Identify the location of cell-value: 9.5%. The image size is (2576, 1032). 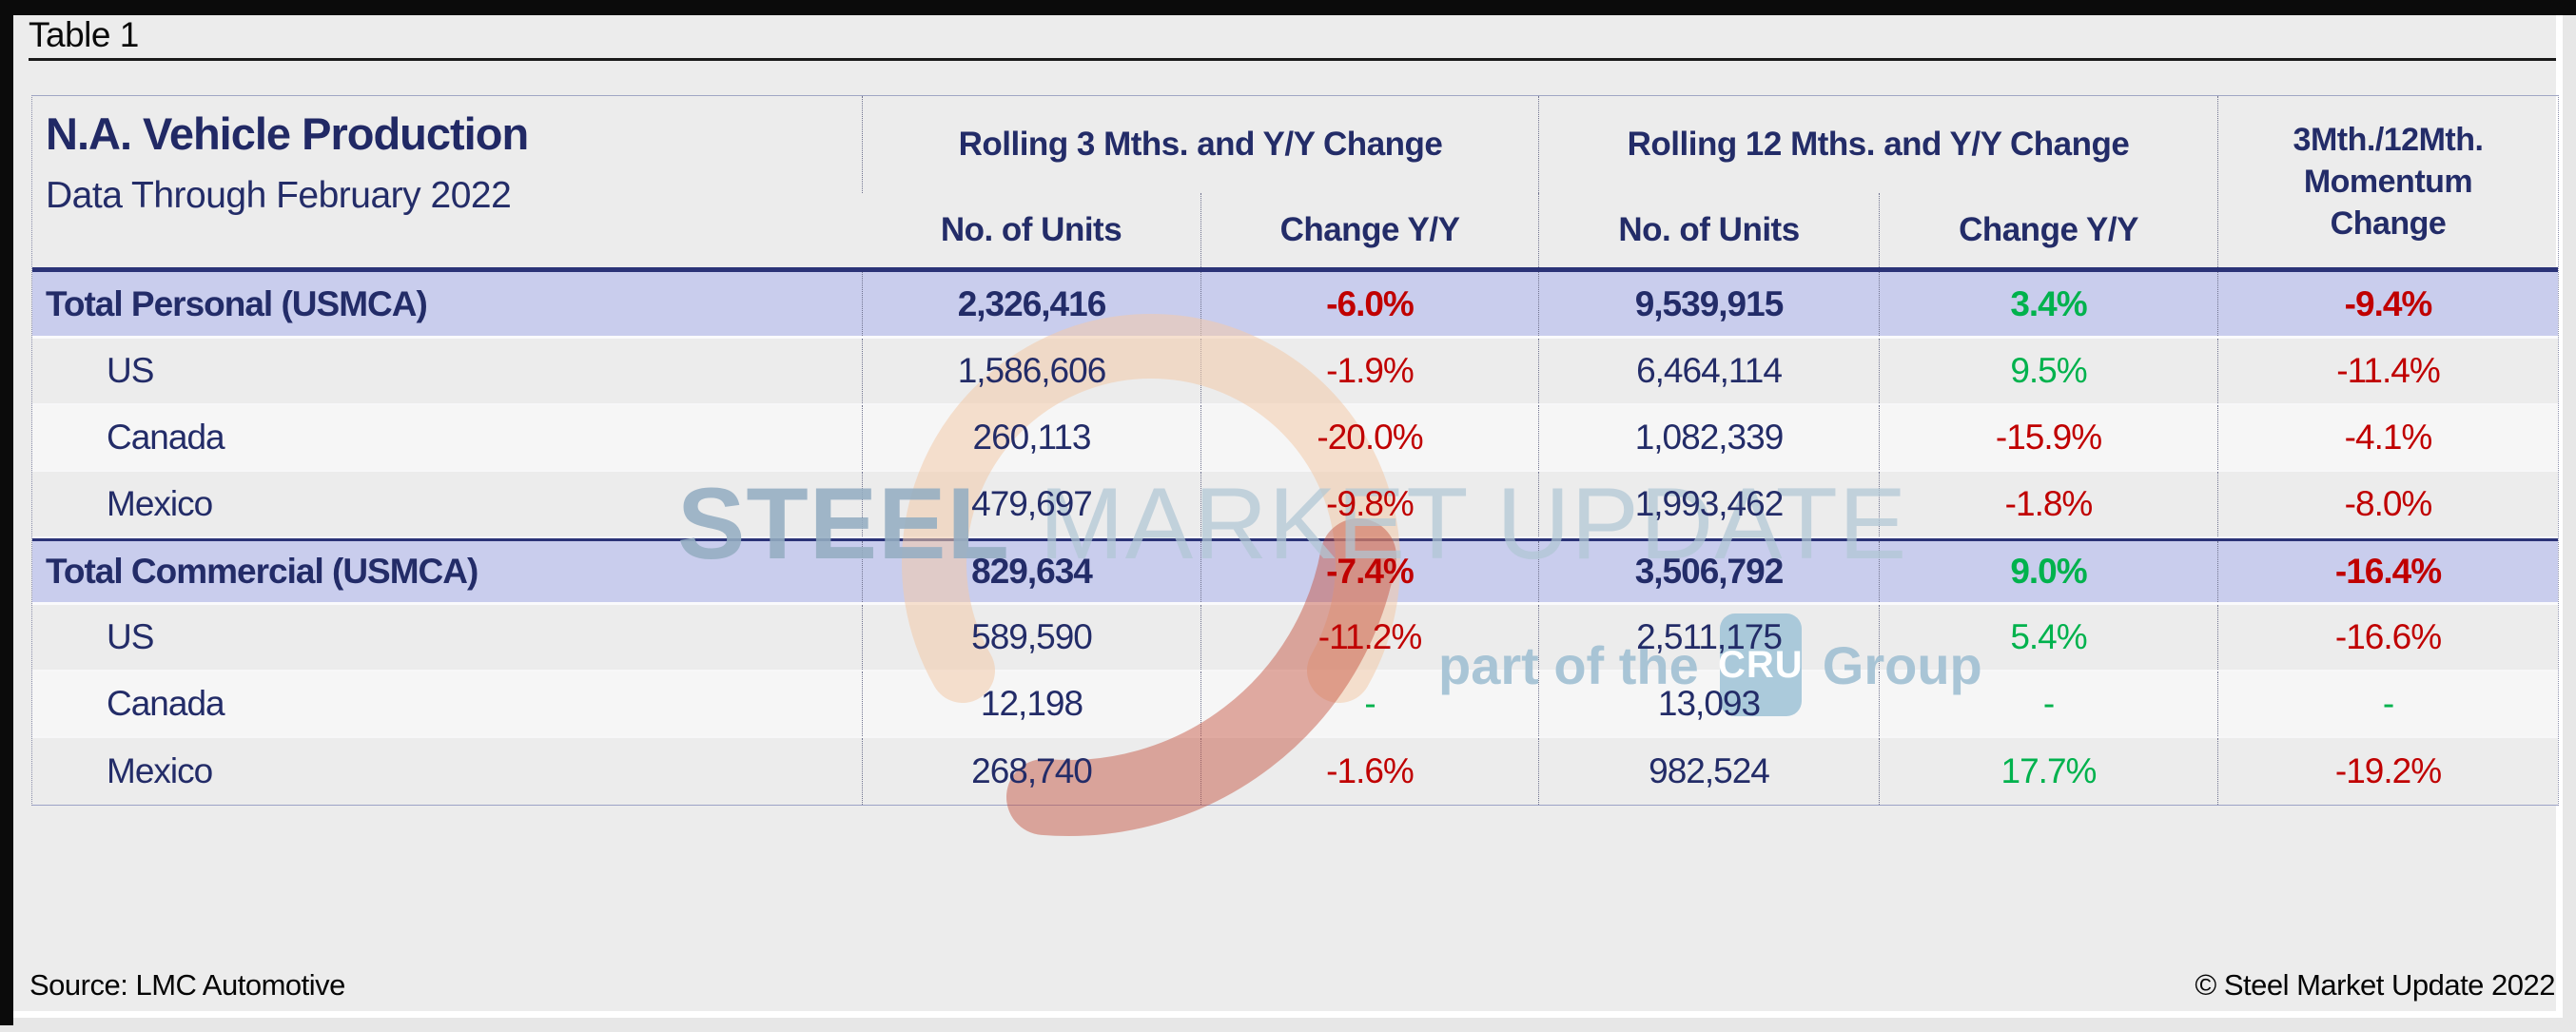
(2049, 370).